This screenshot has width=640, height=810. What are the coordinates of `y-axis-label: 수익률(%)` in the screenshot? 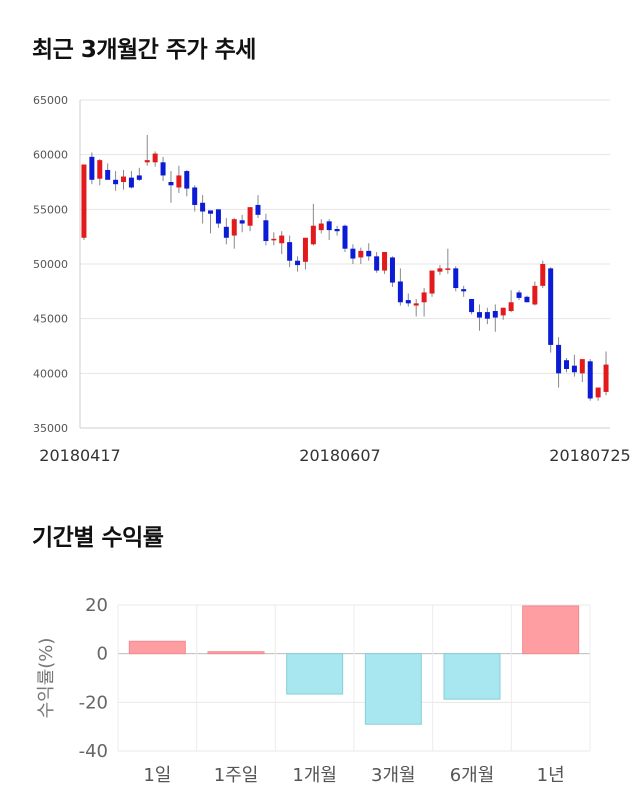 It's located at (46, 678).